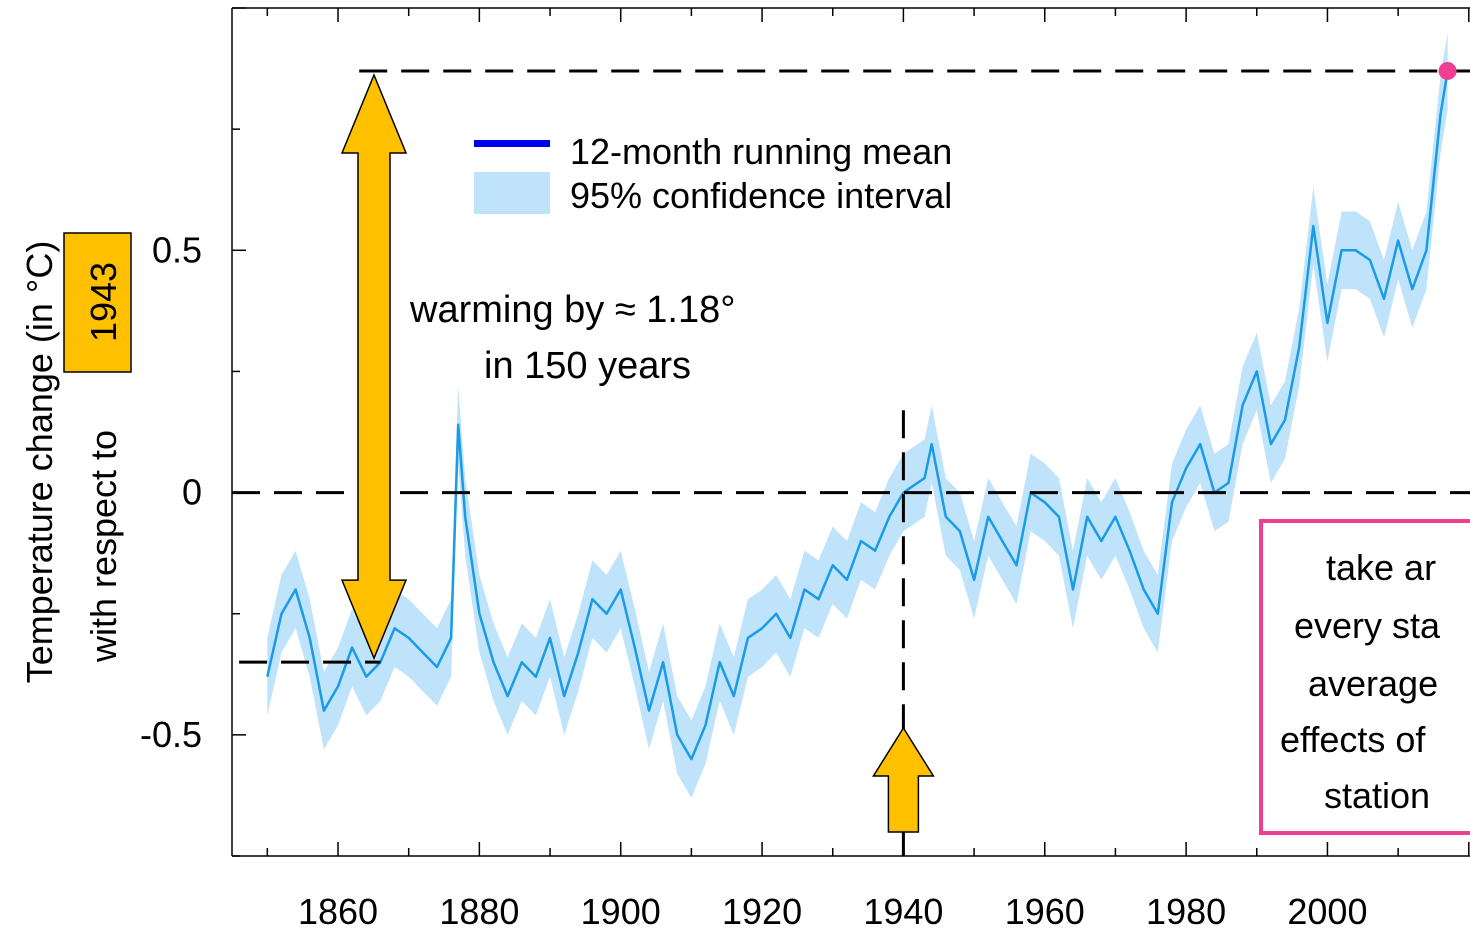 The height and width of the screenshot is (930, 1470). What do you see at coordinates (1381, 567) in the screenshot?
I see `info-box-line-1: take ar` at bounding box center [1381, 567].